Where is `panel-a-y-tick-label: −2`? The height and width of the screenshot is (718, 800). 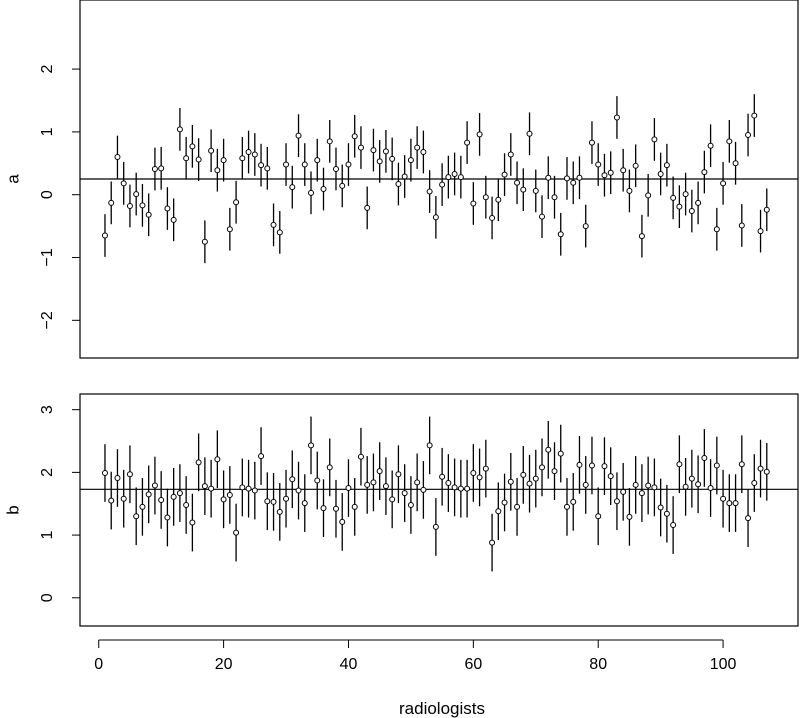 panel-a-y-tick-label: −2 is located at coordinates (47, 320).